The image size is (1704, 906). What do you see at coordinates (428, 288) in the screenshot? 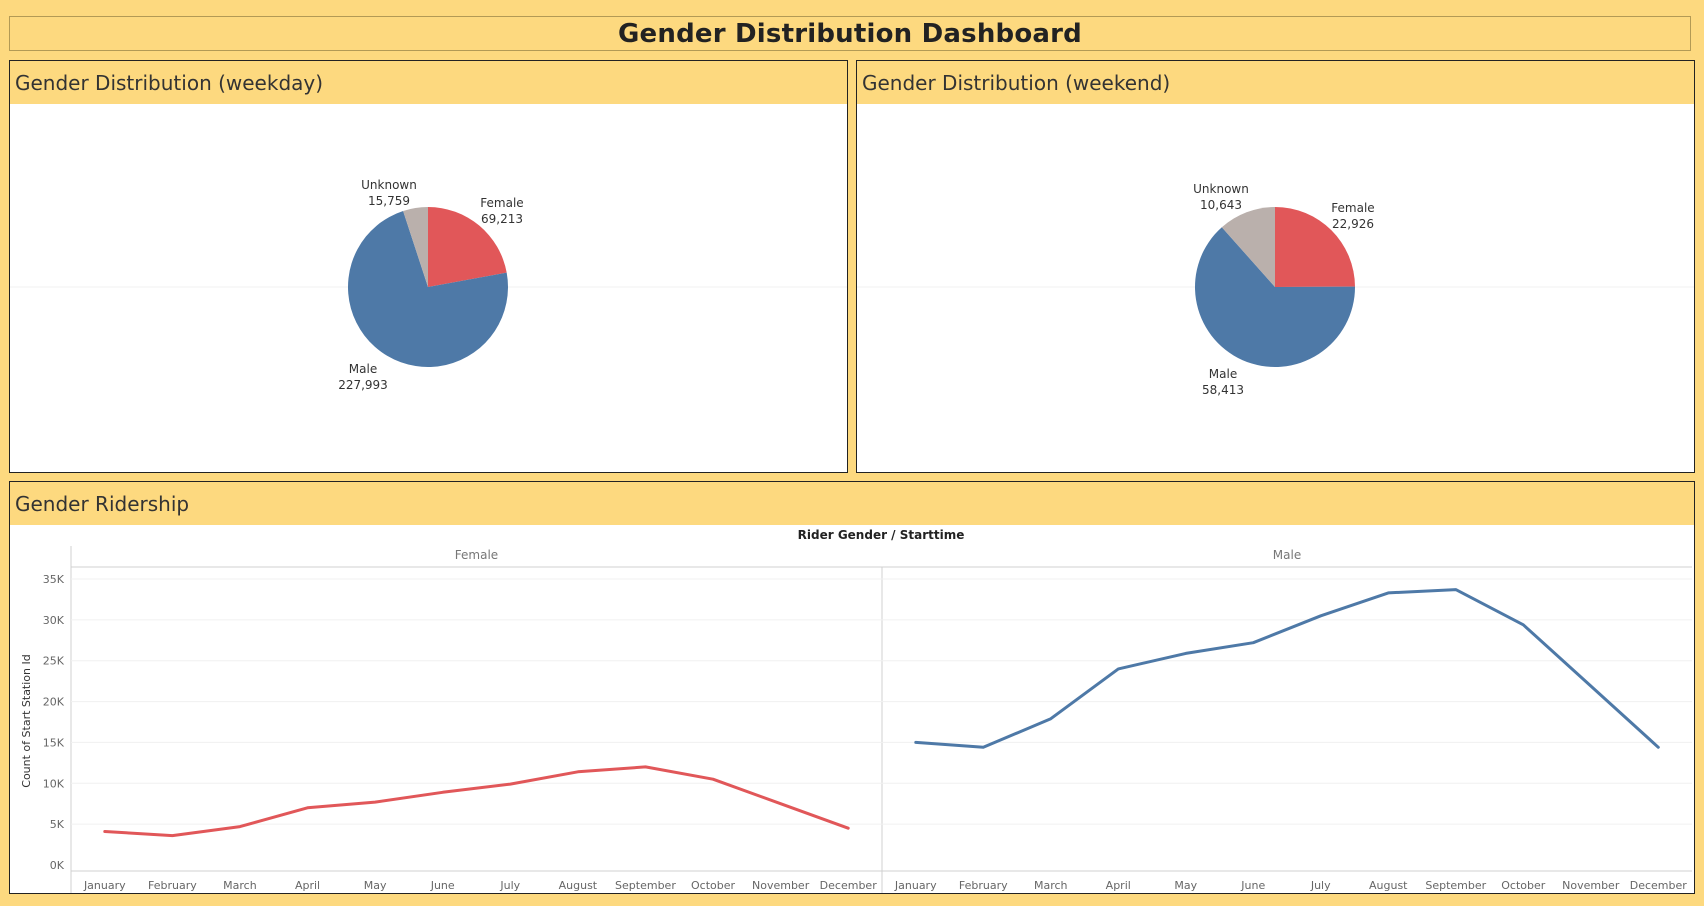
I see `weekday-slice-male` at bounding box center [428, 288].